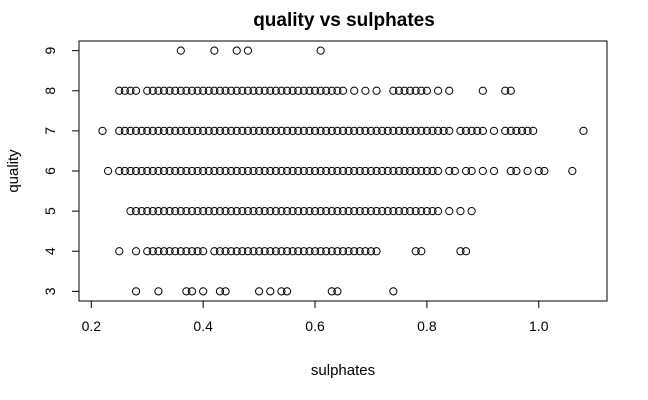  Describe the element at coordinates (203, 326) in the screenshot. I see `x-tick-label: 0.4` at that location.